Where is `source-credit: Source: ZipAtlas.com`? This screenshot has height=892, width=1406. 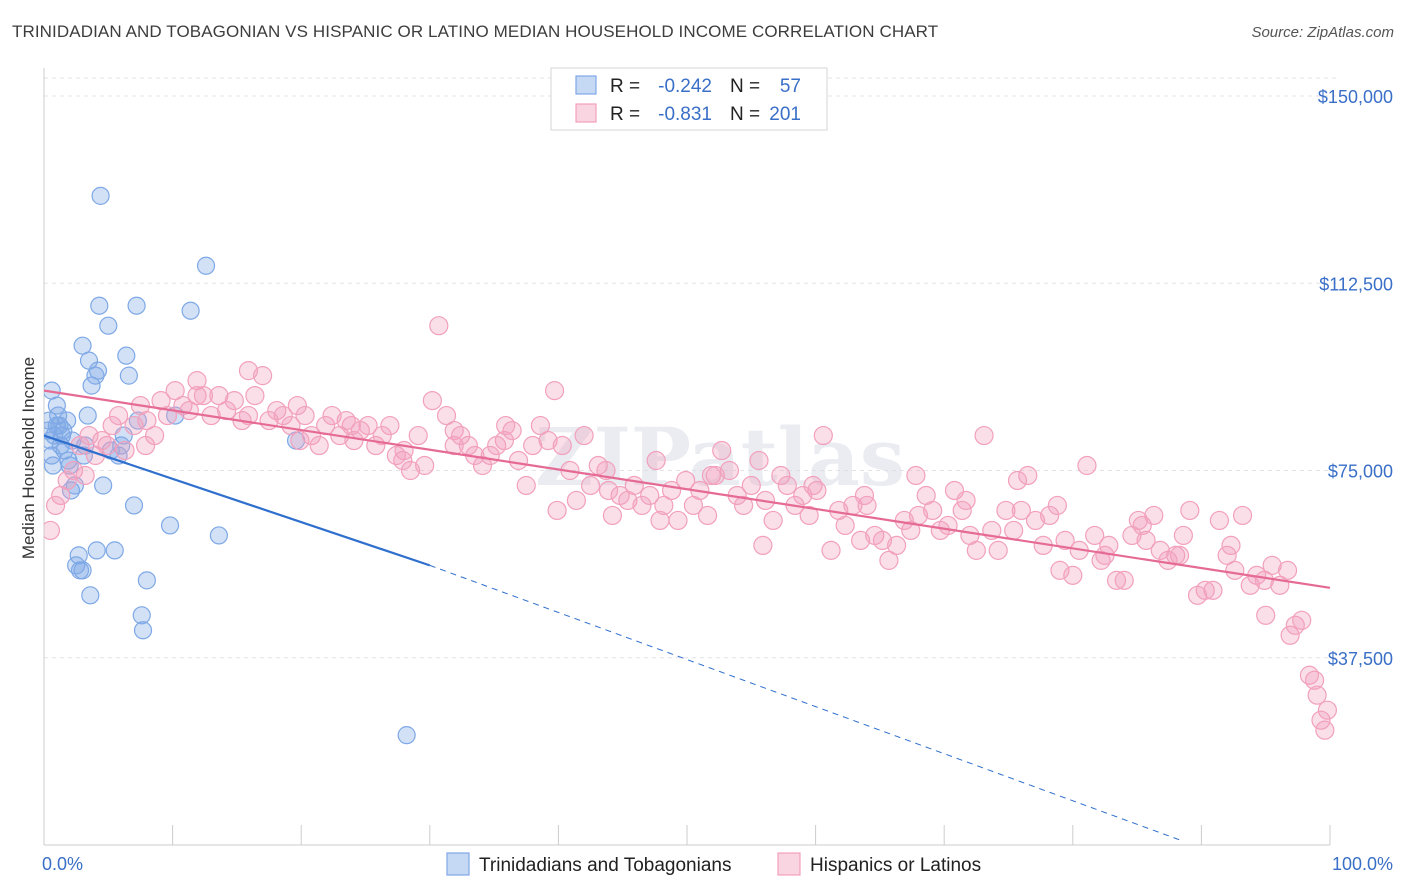 source-credit: Source: ZipAtlas.com is located at coordinates (1322, 32).